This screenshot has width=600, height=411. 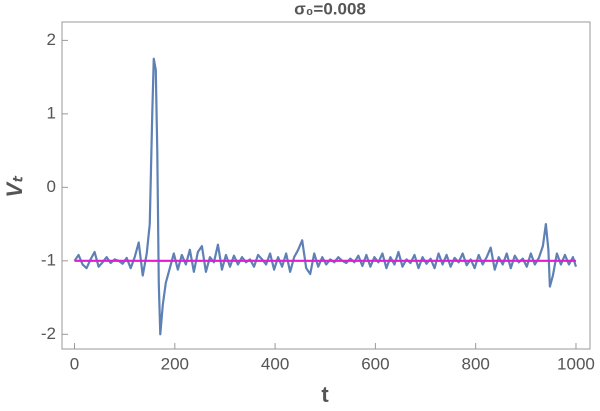 What do you see at coordinates (175, 363) in the screenshot?
I see `x-tick-label: 200` at bounding box center [175, 363].